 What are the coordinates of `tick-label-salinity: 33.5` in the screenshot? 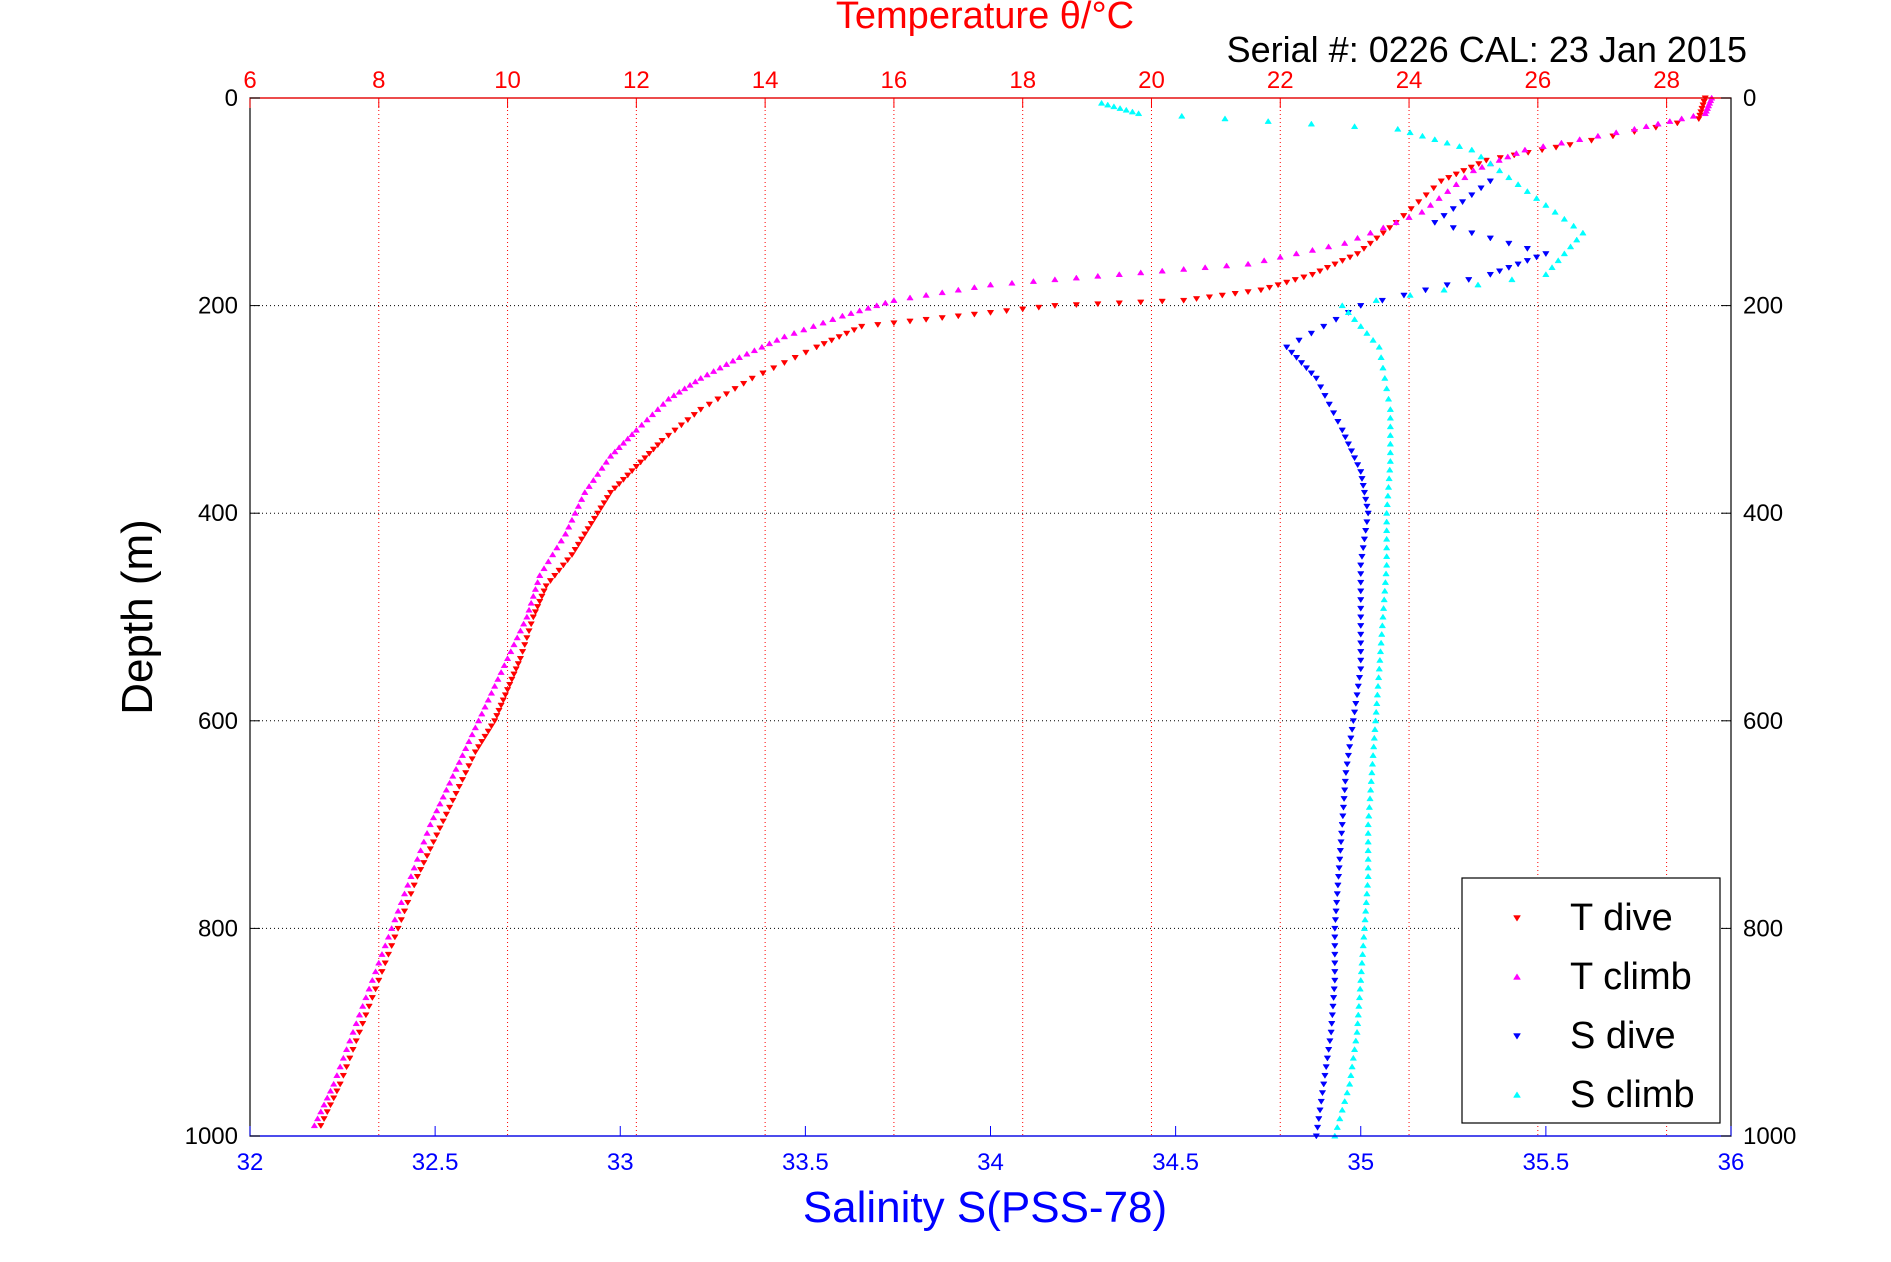 It's located at (805, 1162).